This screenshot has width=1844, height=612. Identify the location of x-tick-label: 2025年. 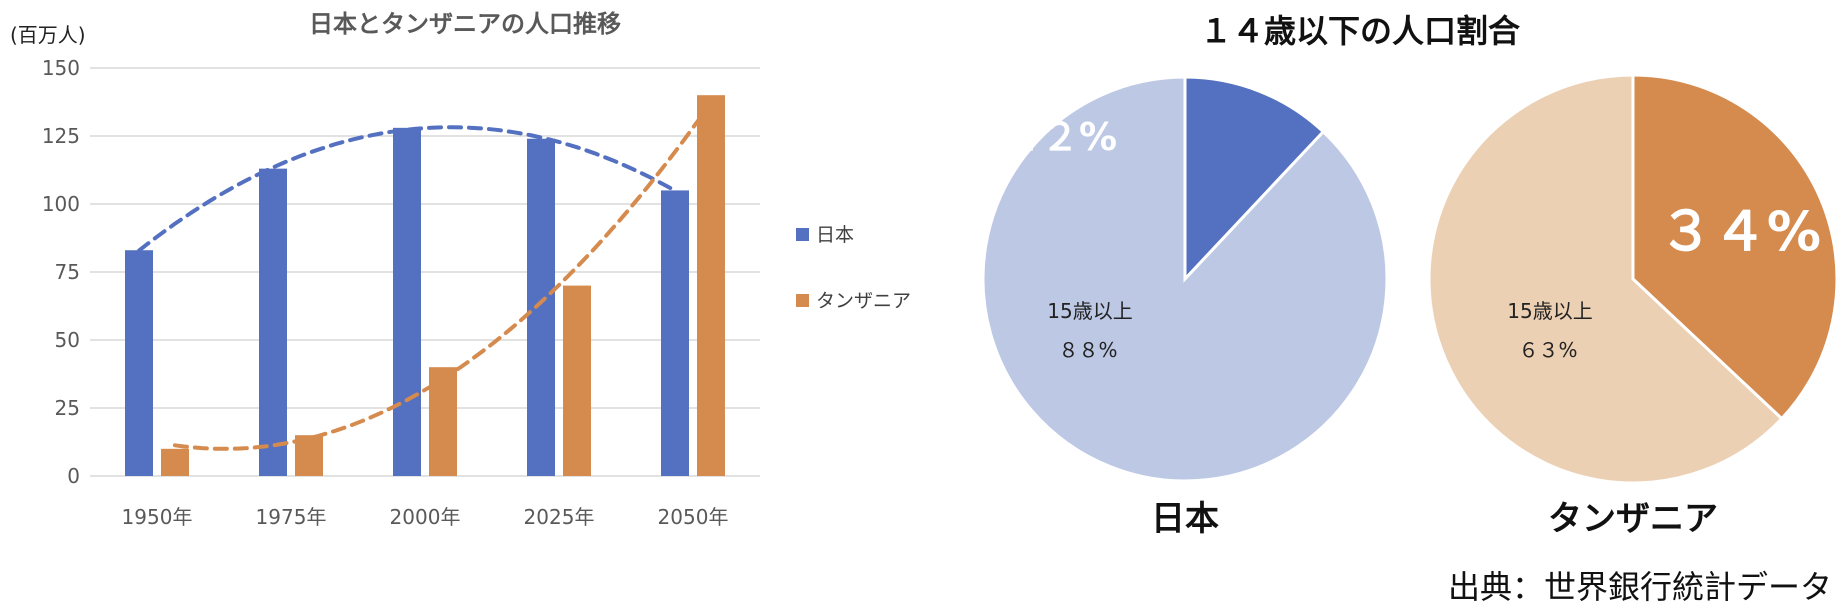
(559, 517).